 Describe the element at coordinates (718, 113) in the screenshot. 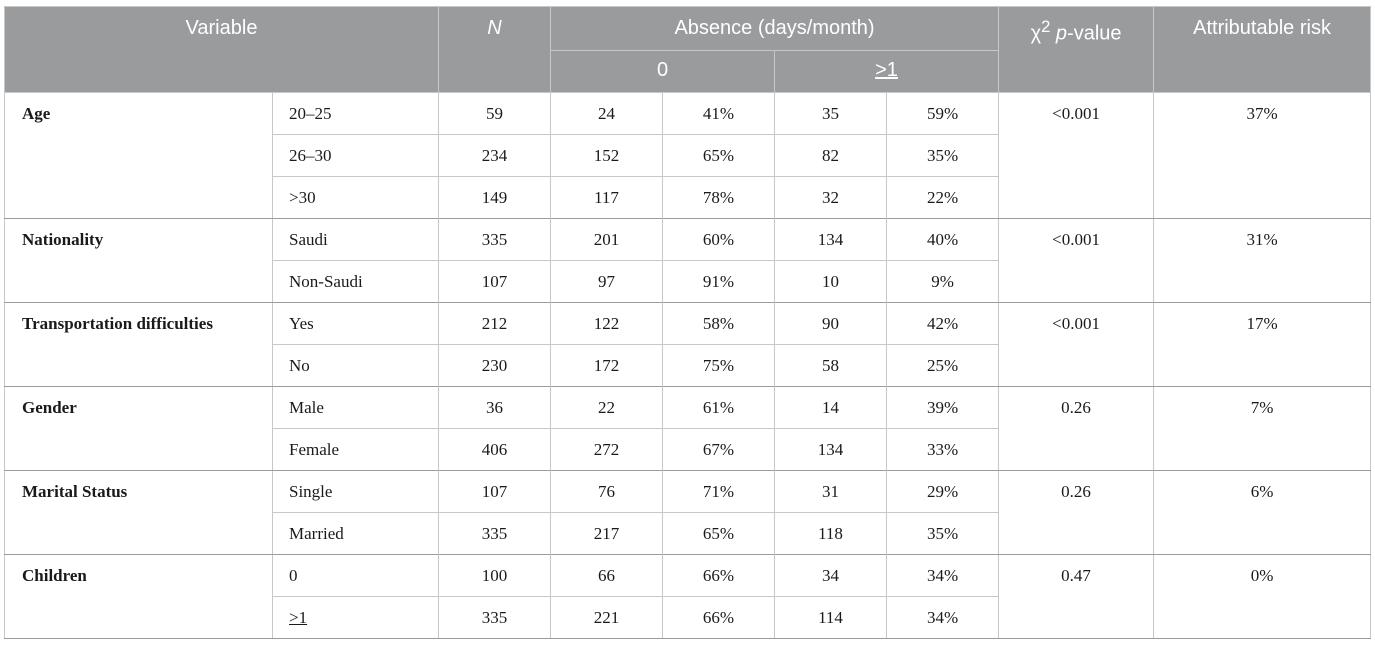

I see `zero-pct-cell: 41%` at that location.